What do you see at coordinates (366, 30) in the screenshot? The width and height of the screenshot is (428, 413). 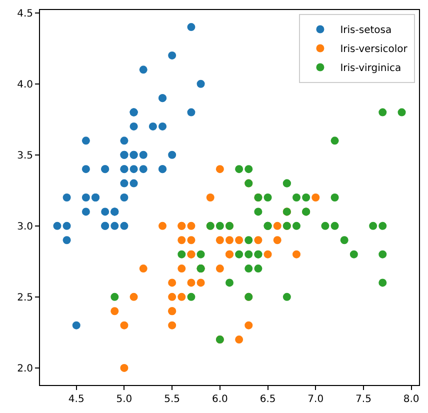 I see `legend-label: Iris-setosa` at bounding box center [366, 30].